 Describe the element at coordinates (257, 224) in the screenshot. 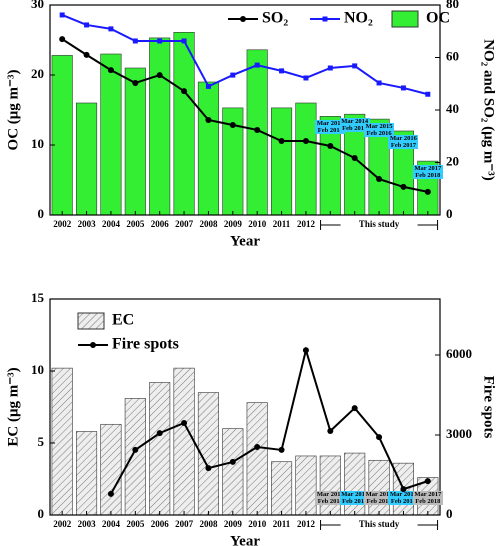

I see `x-tick-label: 2010` at that location.